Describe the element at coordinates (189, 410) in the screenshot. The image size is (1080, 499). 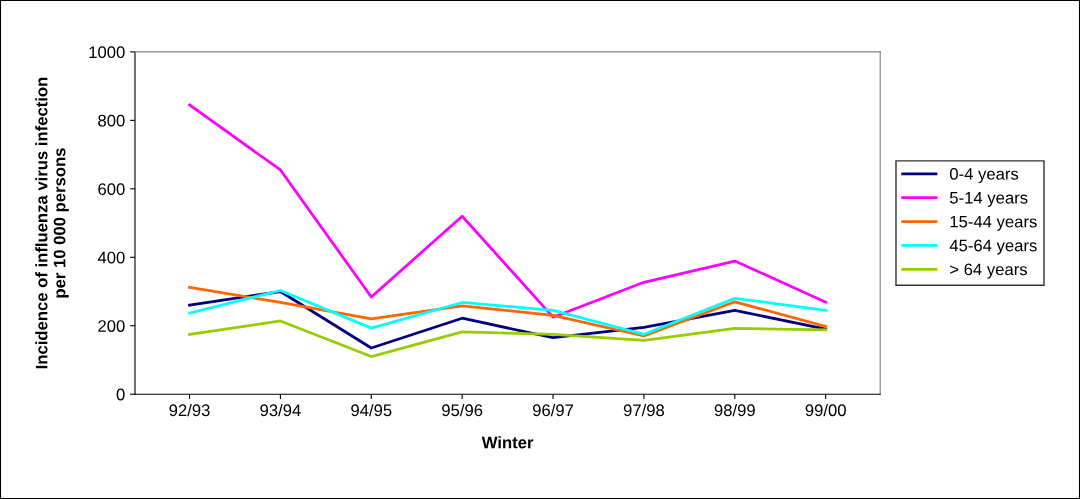
I see `x-tick-label: 92/93` at that location.